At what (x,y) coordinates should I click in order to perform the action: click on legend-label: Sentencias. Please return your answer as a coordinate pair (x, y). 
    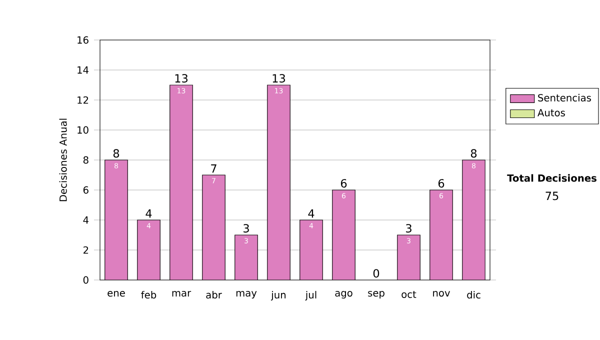
    Looking at the image, I should click on (564, 98).